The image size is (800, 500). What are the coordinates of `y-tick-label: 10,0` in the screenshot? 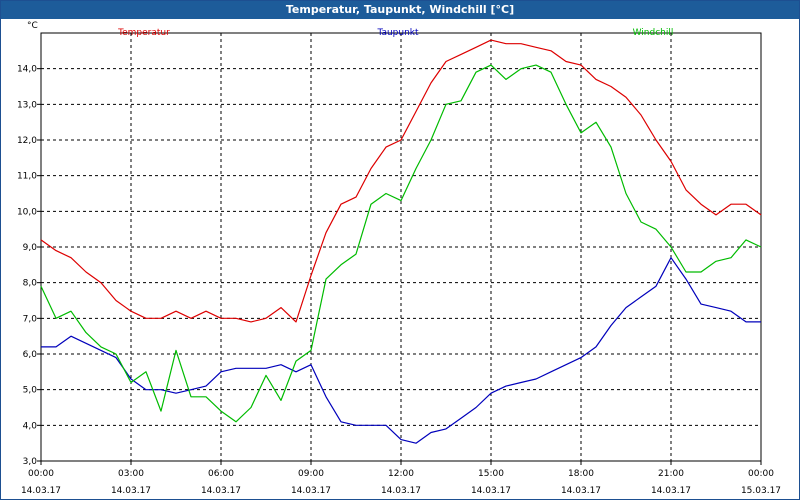 It's located at (27, 212).